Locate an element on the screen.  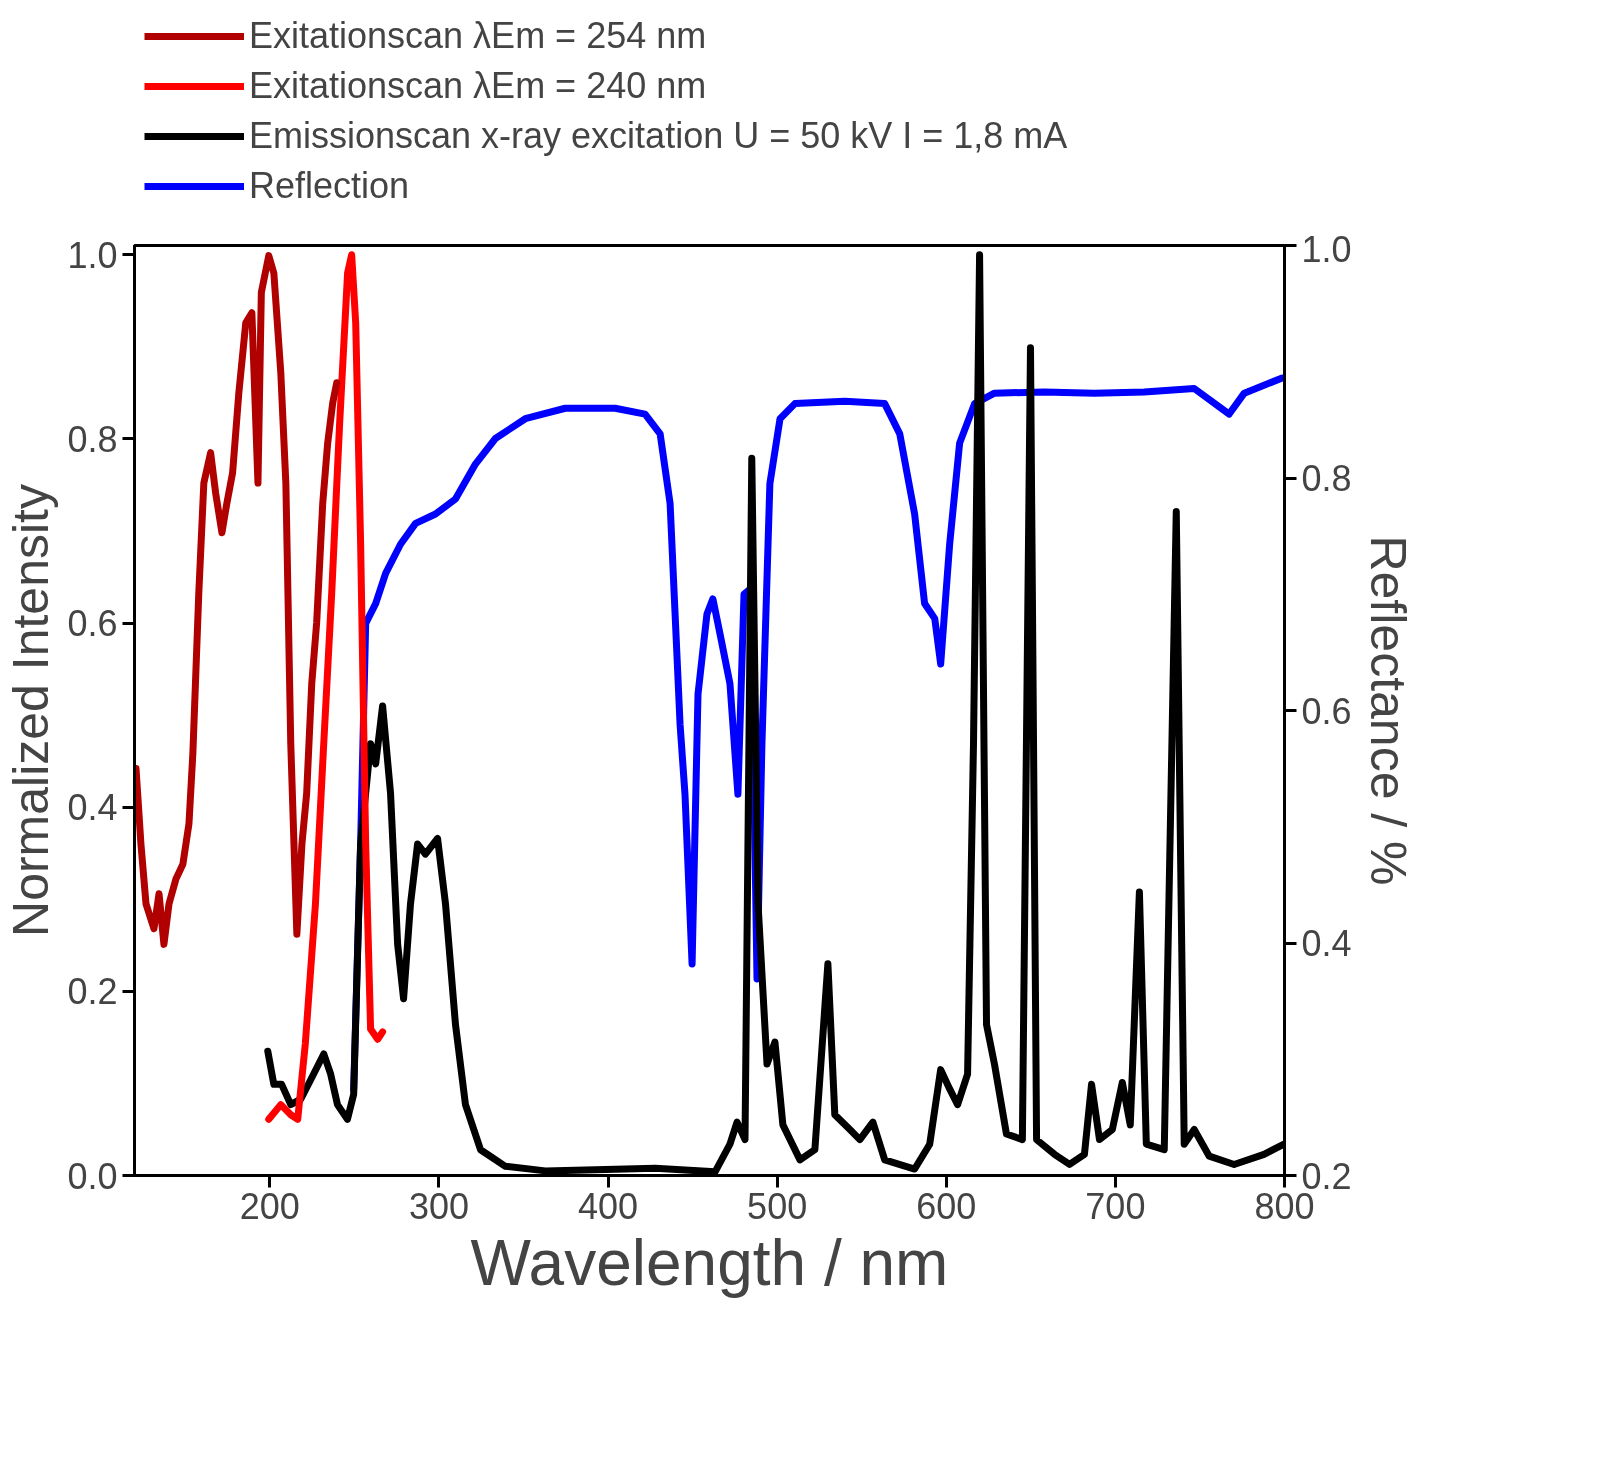
y-tick-label: 0.4 is located at coordinates (92, 808).